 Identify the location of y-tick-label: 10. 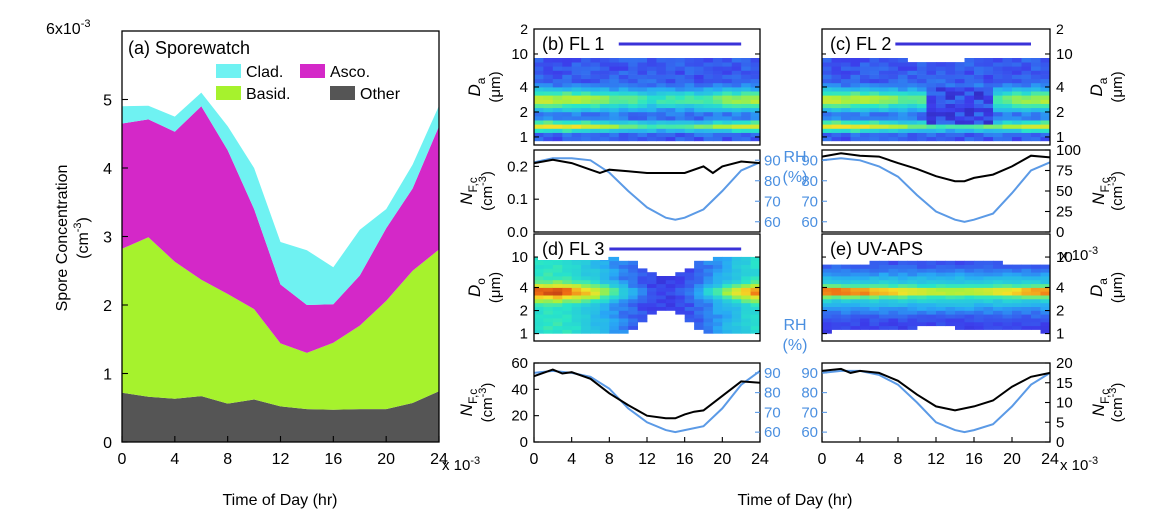
(1064, 403).